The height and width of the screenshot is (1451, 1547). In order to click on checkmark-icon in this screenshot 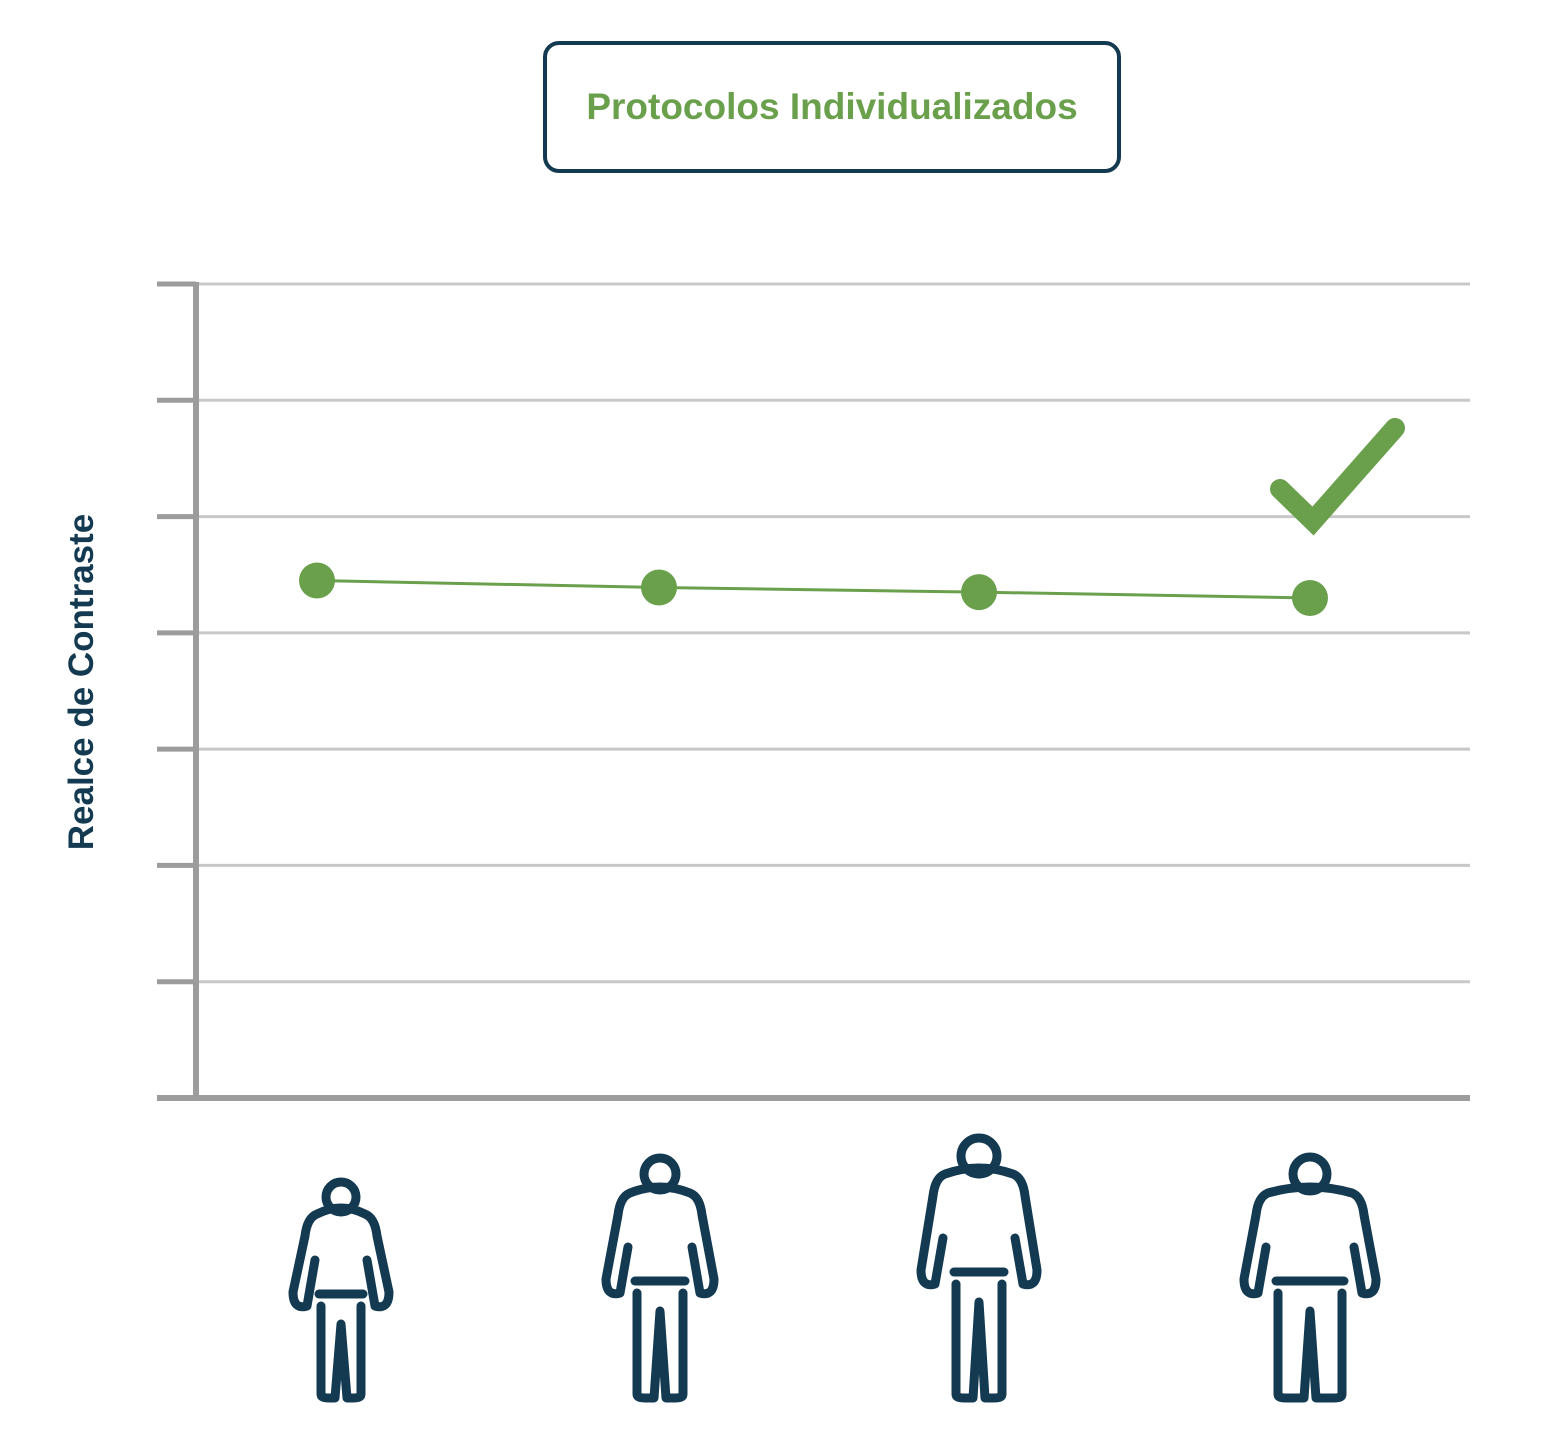, I will do `click(1337, 477)`.